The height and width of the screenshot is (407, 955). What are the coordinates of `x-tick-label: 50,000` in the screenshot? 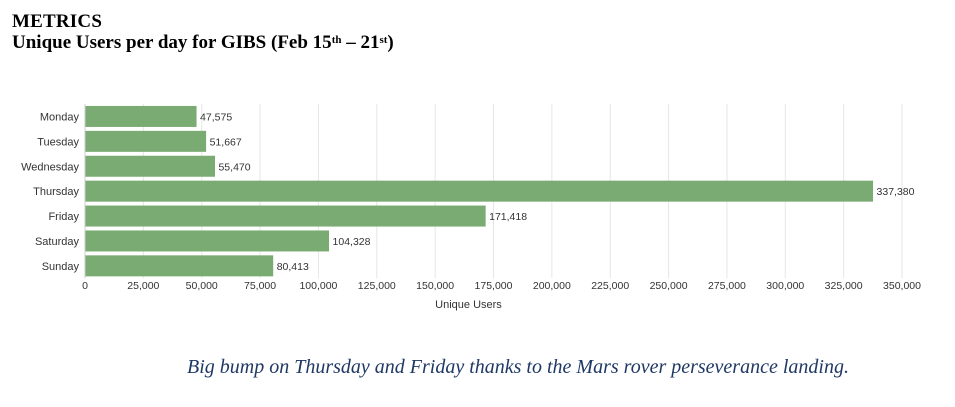 It's located at (202, 286).